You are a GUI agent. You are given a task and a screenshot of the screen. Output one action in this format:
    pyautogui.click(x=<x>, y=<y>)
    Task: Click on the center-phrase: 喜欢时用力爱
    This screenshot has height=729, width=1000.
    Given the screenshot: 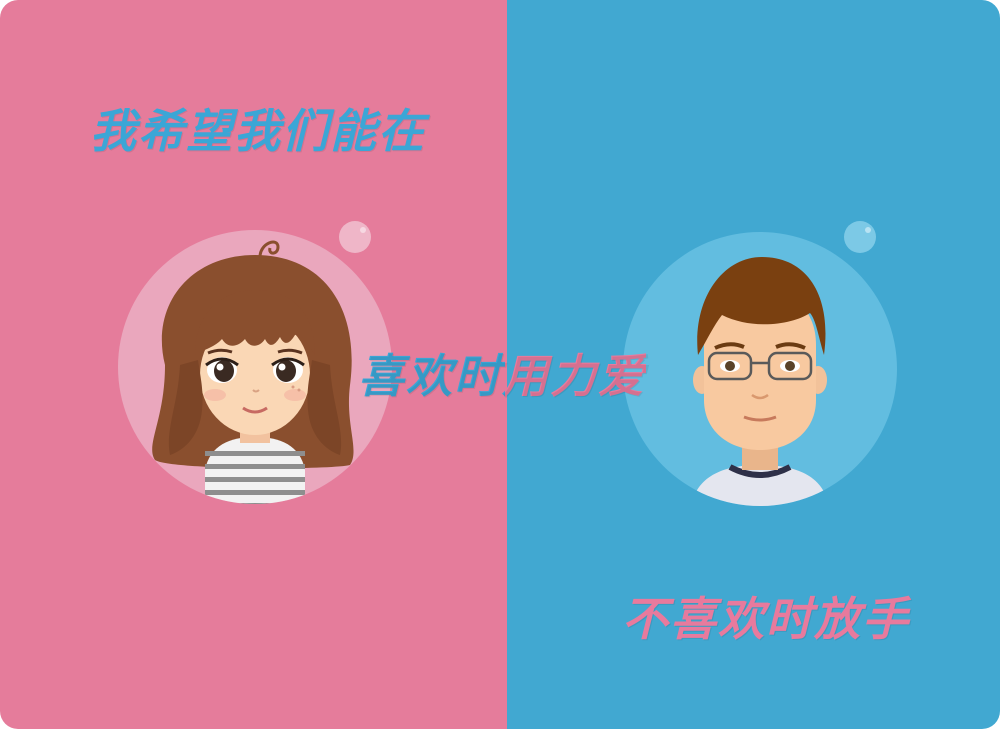 What is the action you would take?
    pyautogui.click(x=502, y=373)
    